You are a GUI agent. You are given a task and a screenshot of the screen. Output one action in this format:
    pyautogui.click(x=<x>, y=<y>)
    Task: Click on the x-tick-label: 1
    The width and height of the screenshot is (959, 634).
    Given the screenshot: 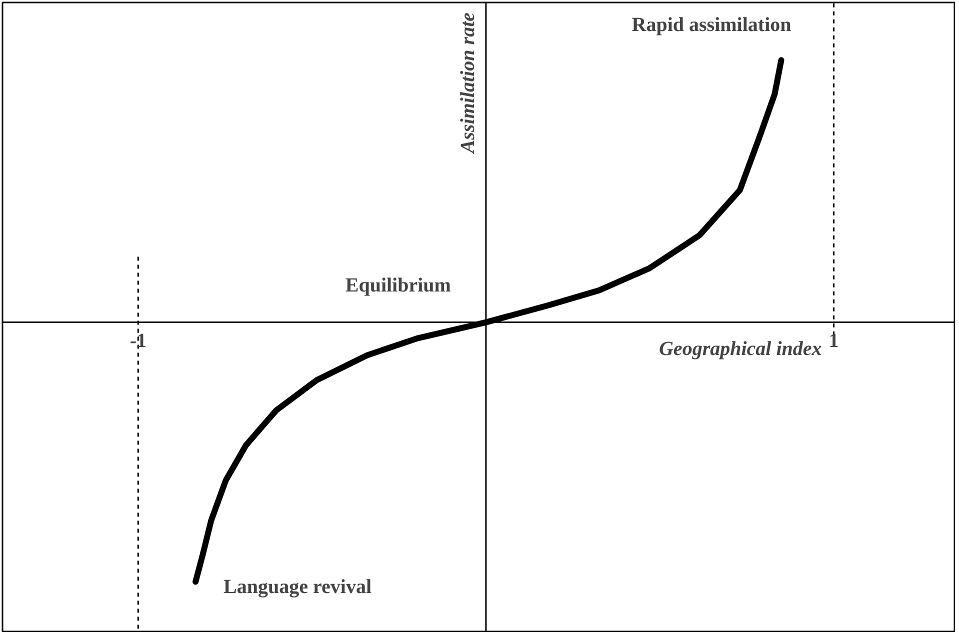 What is the action you would take?
    pyautogui.click(x=833, y=341)
    